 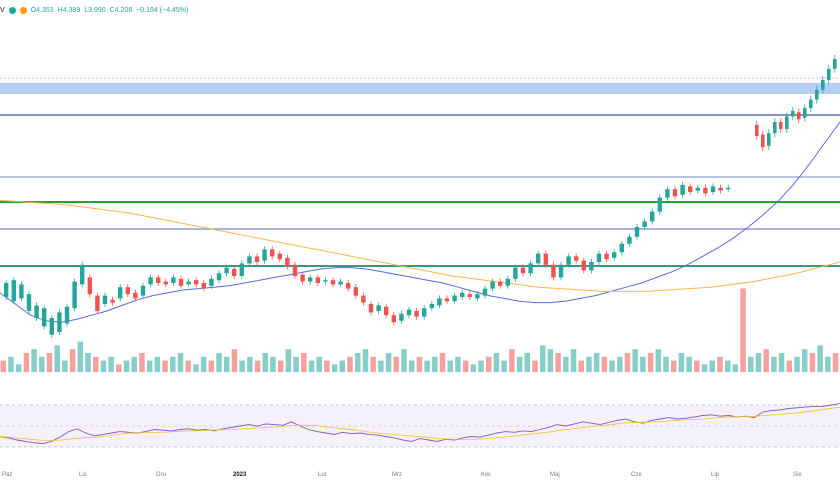 What do you see at coordinates (797, 475) in the screenshot?
I see `x-axis-label: Sie` at bounding box center [797, 475].